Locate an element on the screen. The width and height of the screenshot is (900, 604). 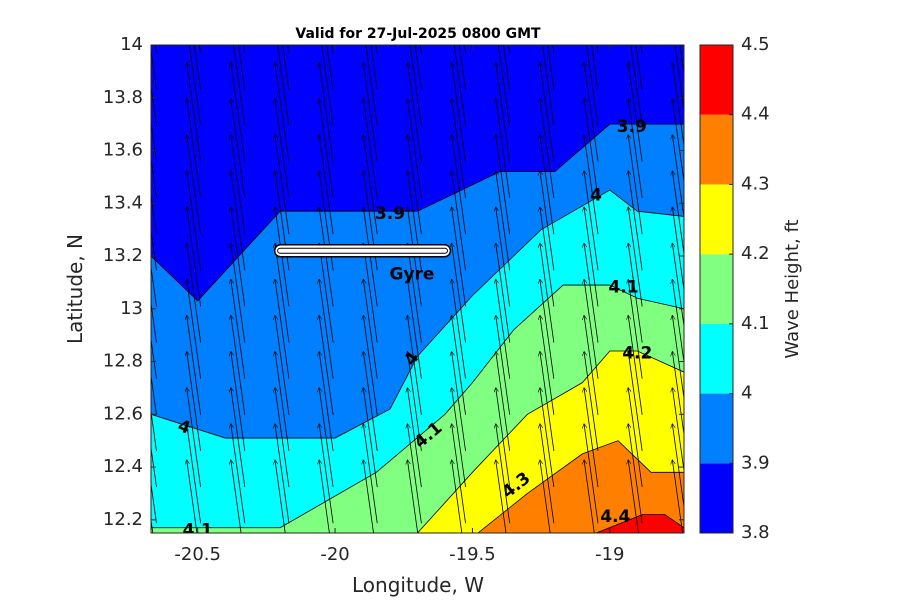
y-tick-label: 12.6 is located at coordinates (123, 413).